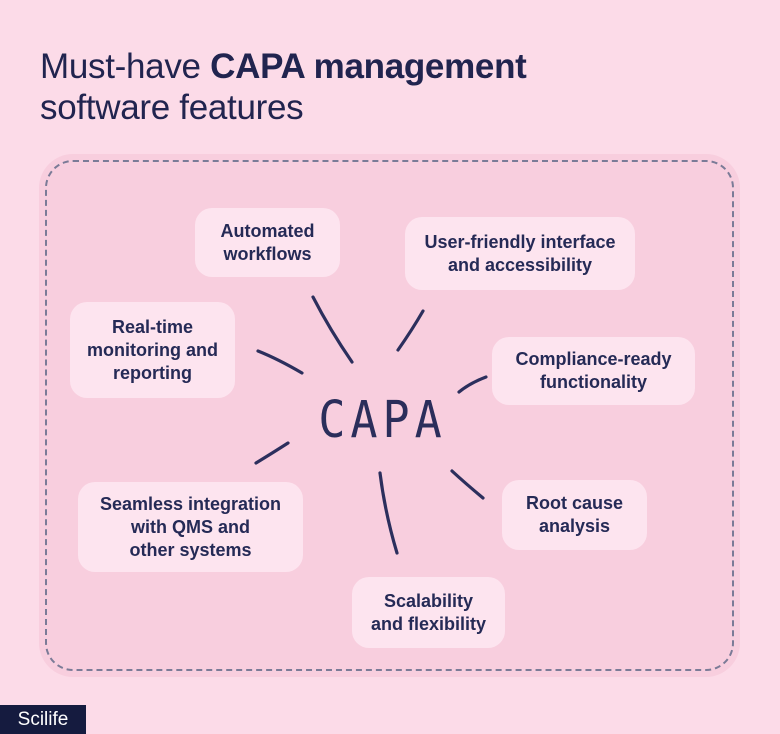  Describe the element at coordinates (172, 107) in the screenshot. I see `title-line2: software features` at that location.